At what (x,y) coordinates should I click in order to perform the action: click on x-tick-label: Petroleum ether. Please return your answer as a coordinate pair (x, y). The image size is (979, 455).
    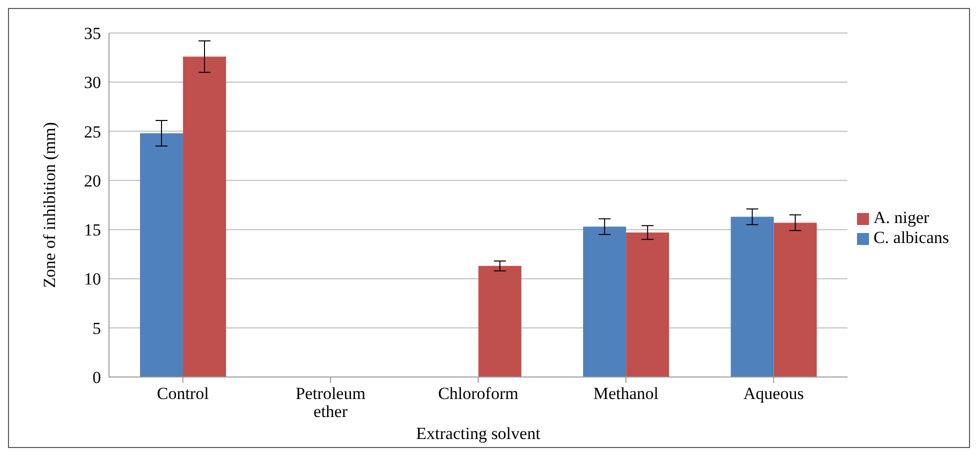
    Looking at the image, I should click on (331, 402).